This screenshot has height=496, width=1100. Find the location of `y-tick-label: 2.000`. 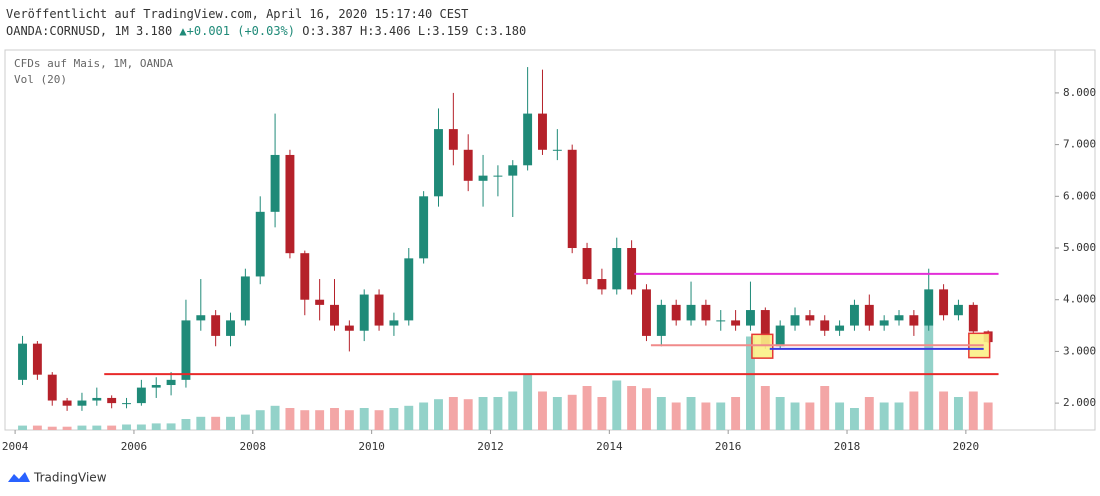

y-tick-label: 2.000 is located at coordinates (1079, 402).